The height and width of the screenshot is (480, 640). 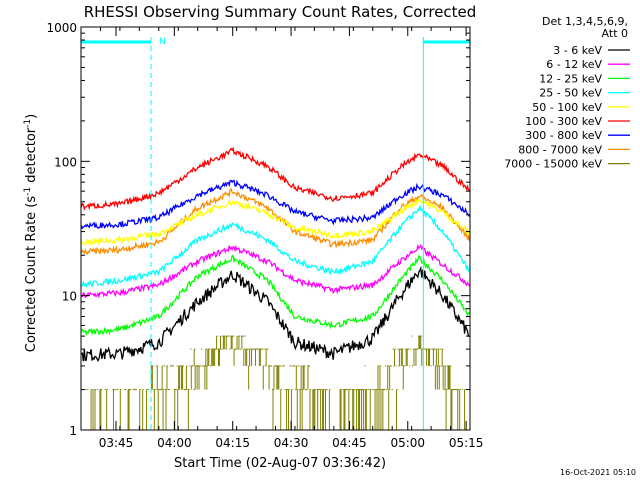 I want to click on y-tick-label: 10, so click(x=69, y=297).